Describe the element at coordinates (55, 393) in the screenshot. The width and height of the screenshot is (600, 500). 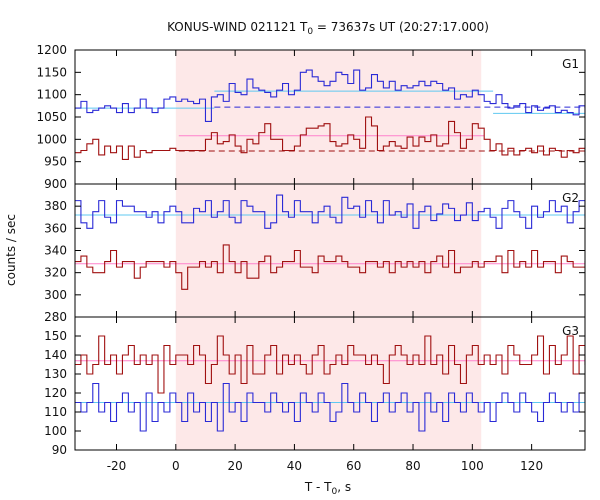
I see `y-tick-label: 120` at that location.